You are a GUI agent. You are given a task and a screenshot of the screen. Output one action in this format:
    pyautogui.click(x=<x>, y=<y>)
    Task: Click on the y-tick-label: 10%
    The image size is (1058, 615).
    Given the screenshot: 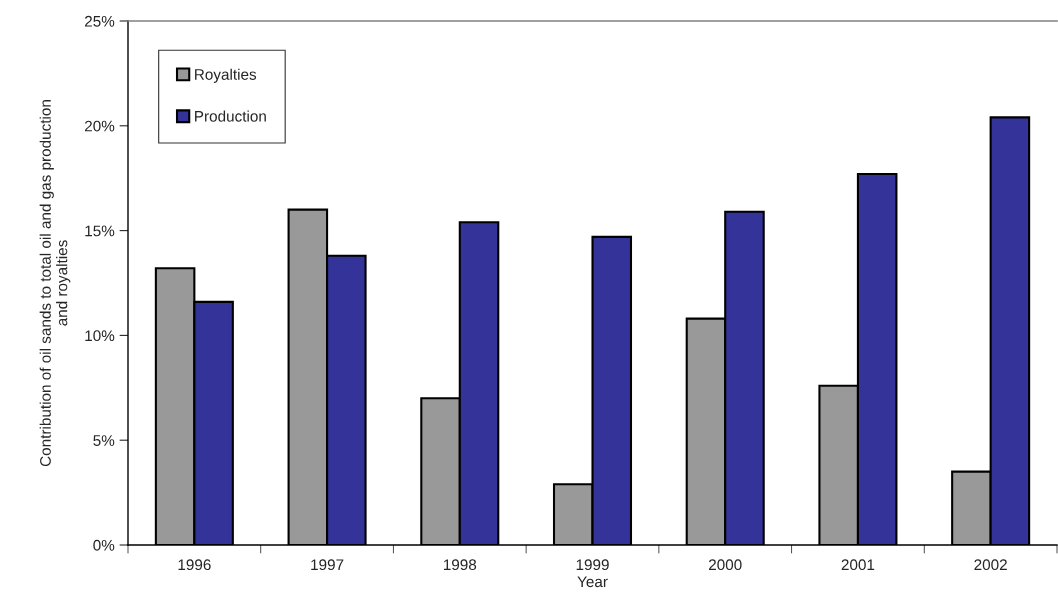 What is the action you would take?
    pyautogui.click(x=100, y=336)
    